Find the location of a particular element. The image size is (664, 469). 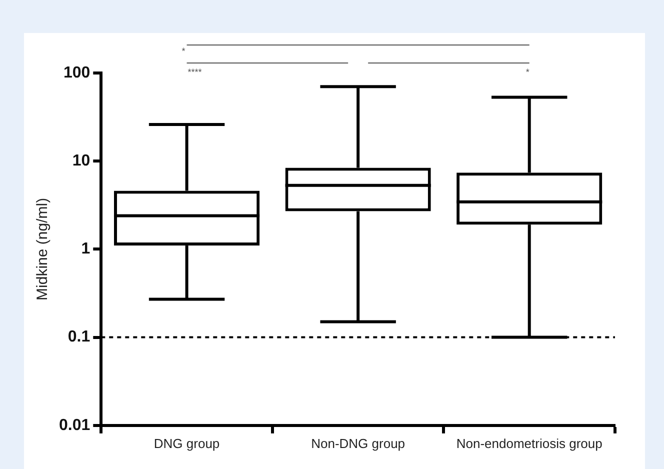

y-tick-label: 0.01 is located at coordinates (74, 425).